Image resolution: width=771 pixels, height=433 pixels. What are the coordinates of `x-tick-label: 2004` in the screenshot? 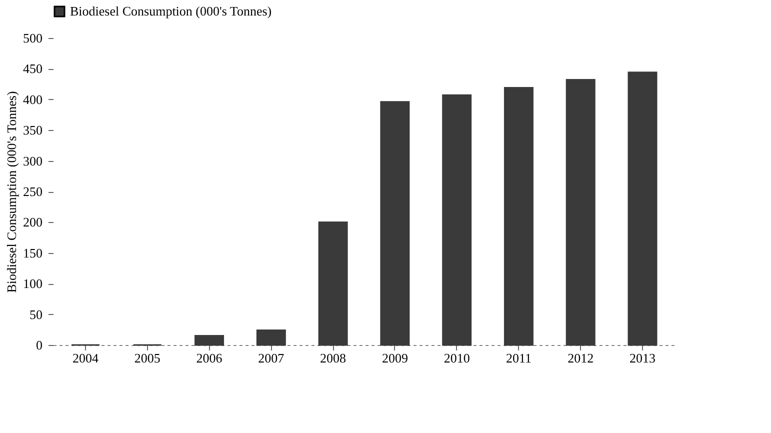 It's located at (85, 358).